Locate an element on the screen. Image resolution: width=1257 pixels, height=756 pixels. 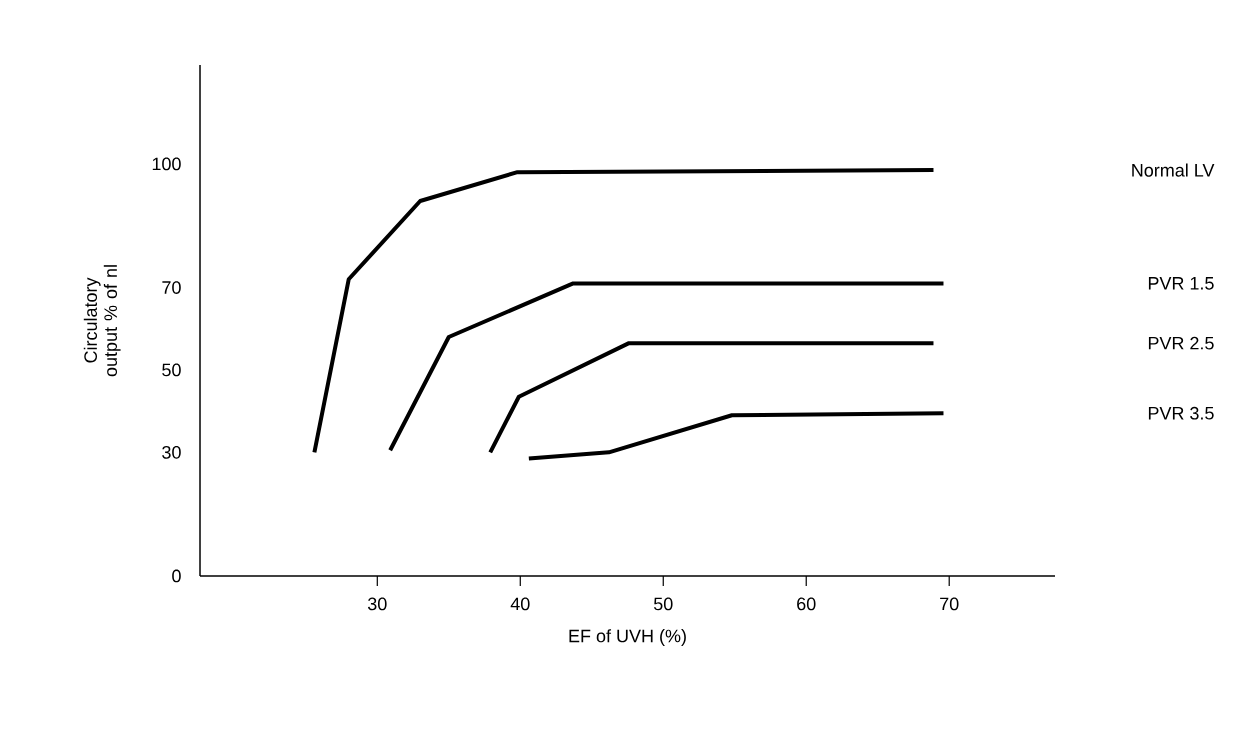
line-series is located at coordinates (736, 436).